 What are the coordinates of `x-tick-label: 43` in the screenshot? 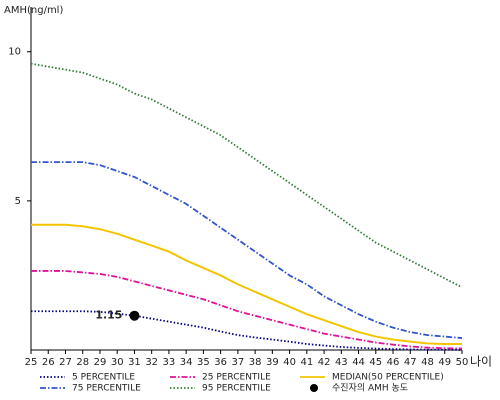 It's located at (341, 362).